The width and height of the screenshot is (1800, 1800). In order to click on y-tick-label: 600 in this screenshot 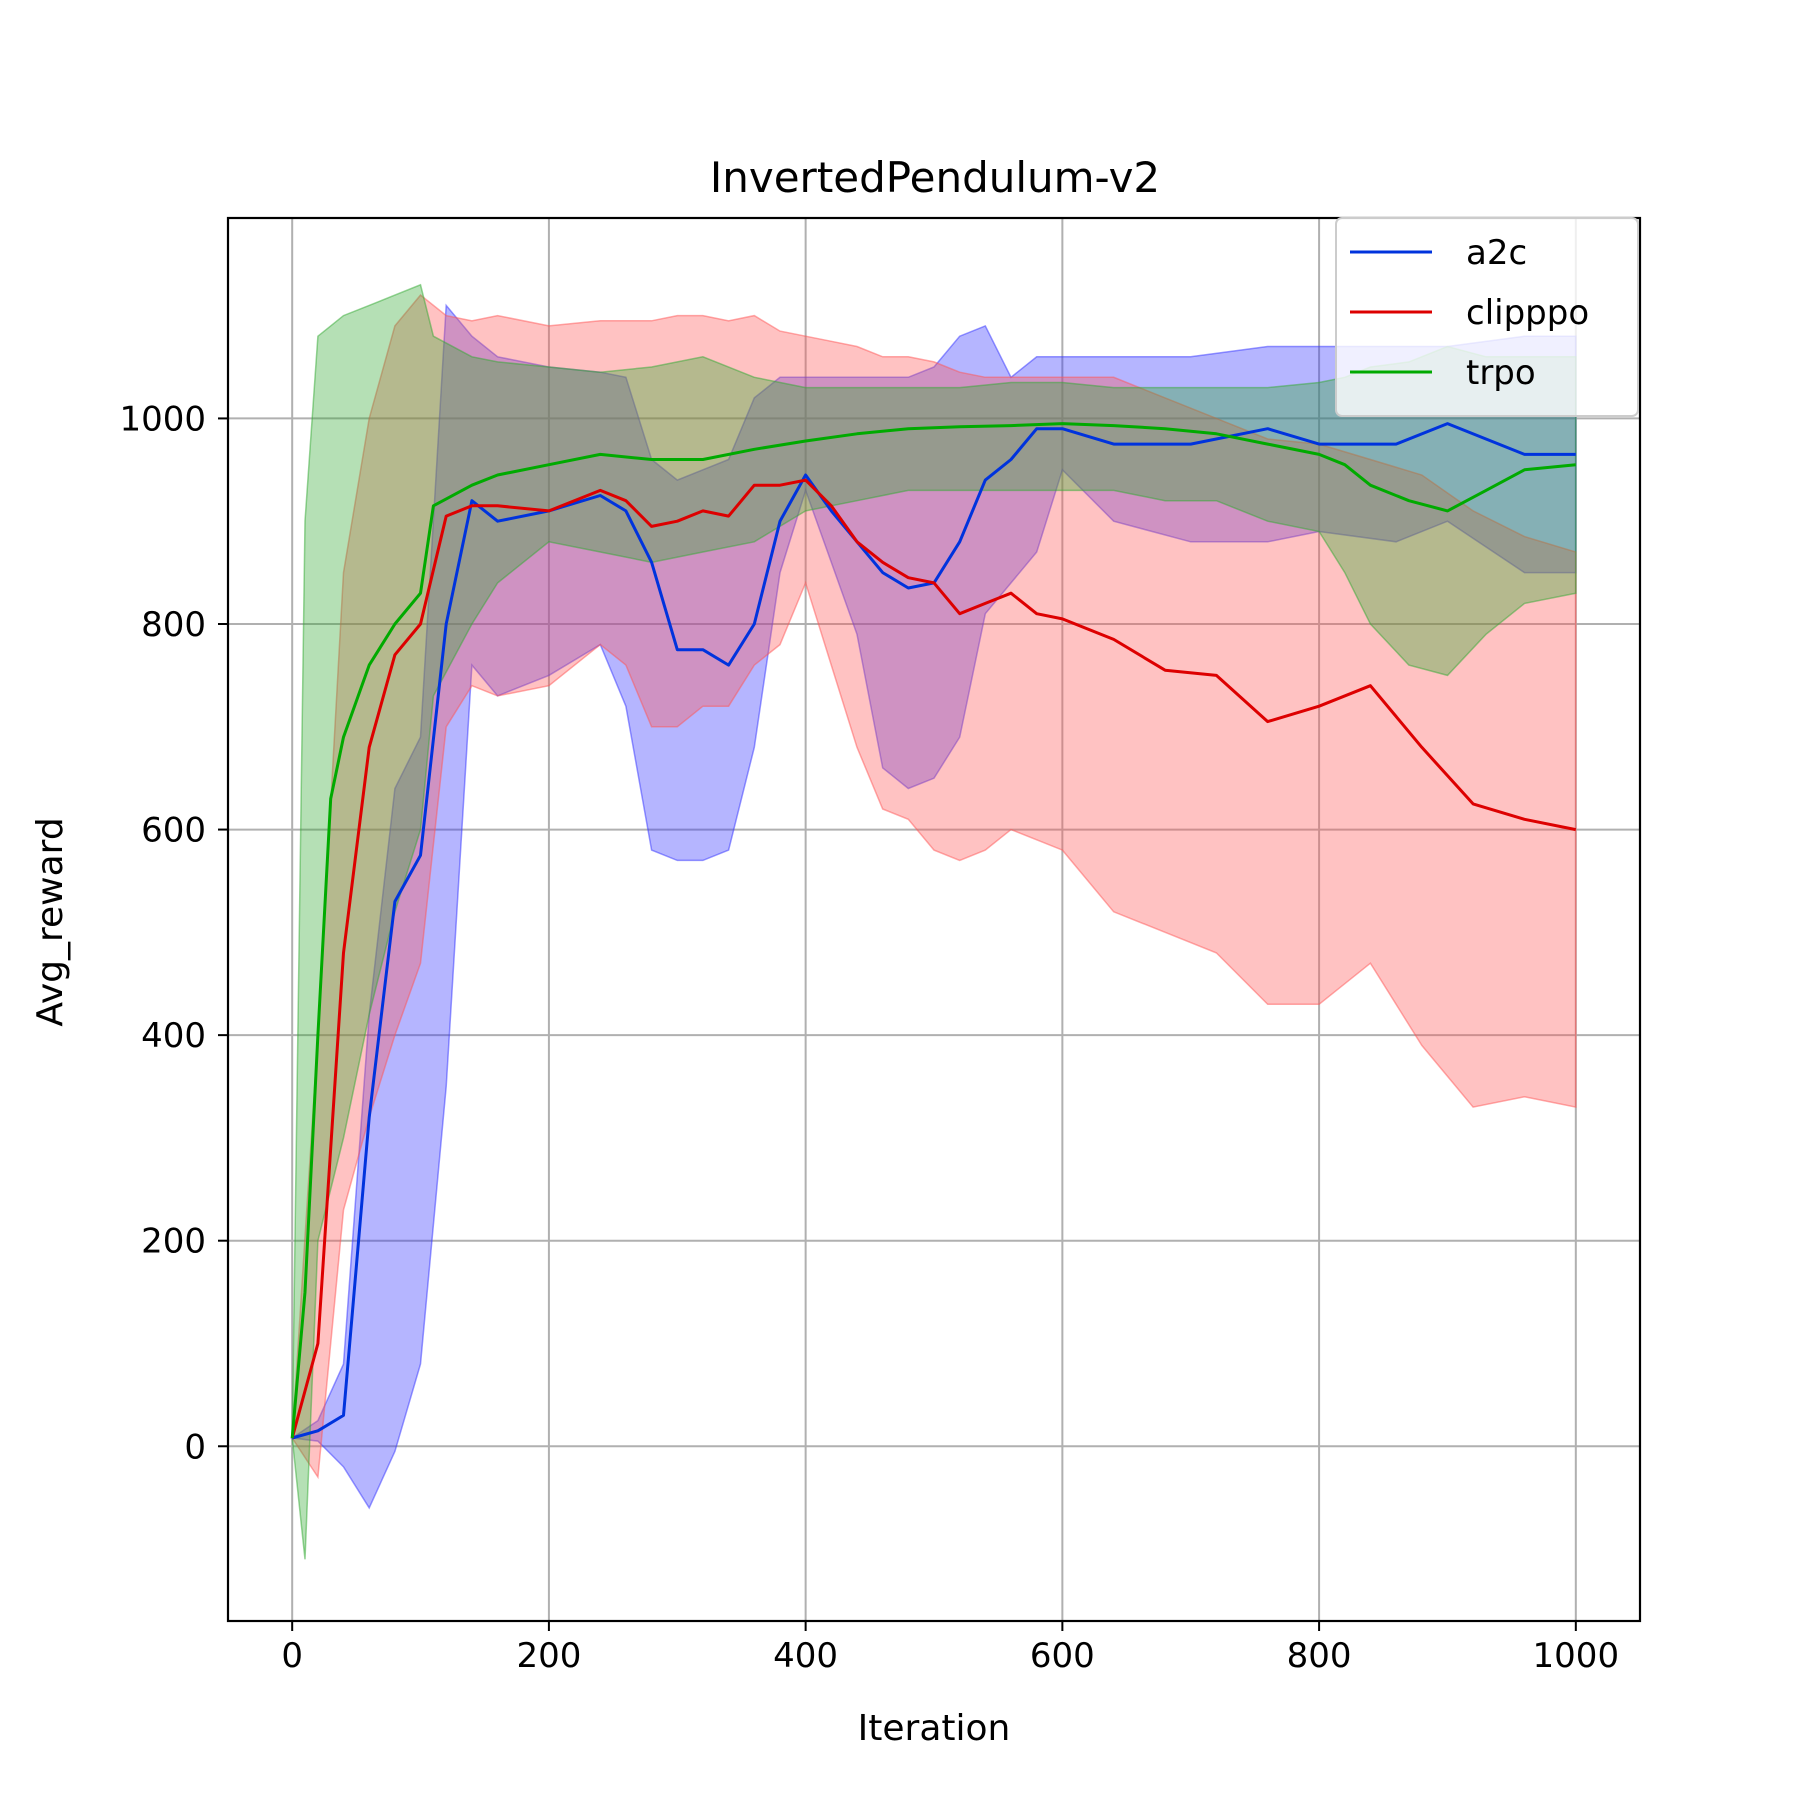, I will do `click(173, 831)`.